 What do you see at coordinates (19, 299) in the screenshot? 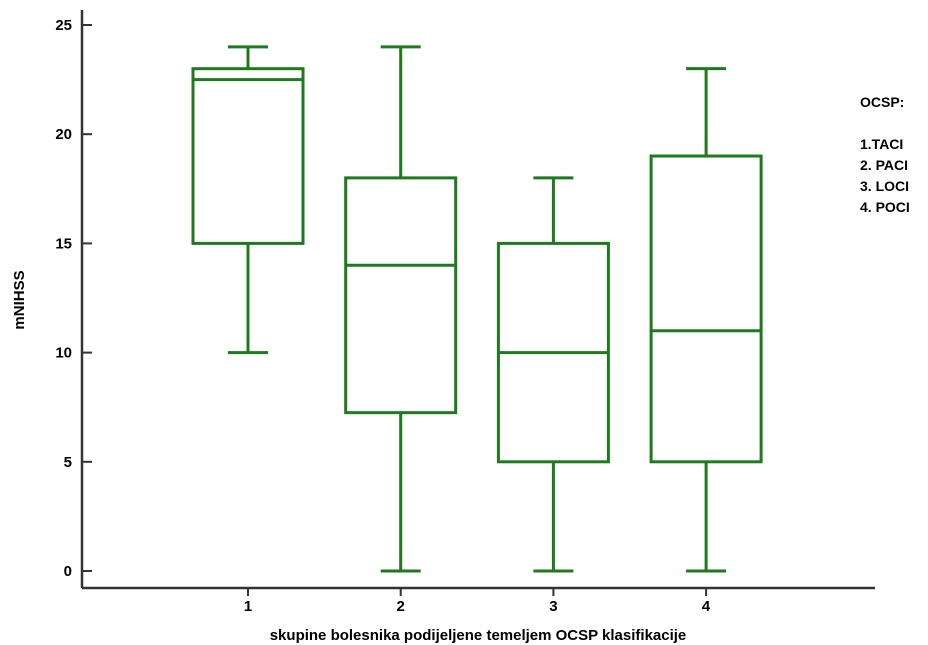
I see `y-axis-title: mNIHSS` at bounding box center [19, 299].